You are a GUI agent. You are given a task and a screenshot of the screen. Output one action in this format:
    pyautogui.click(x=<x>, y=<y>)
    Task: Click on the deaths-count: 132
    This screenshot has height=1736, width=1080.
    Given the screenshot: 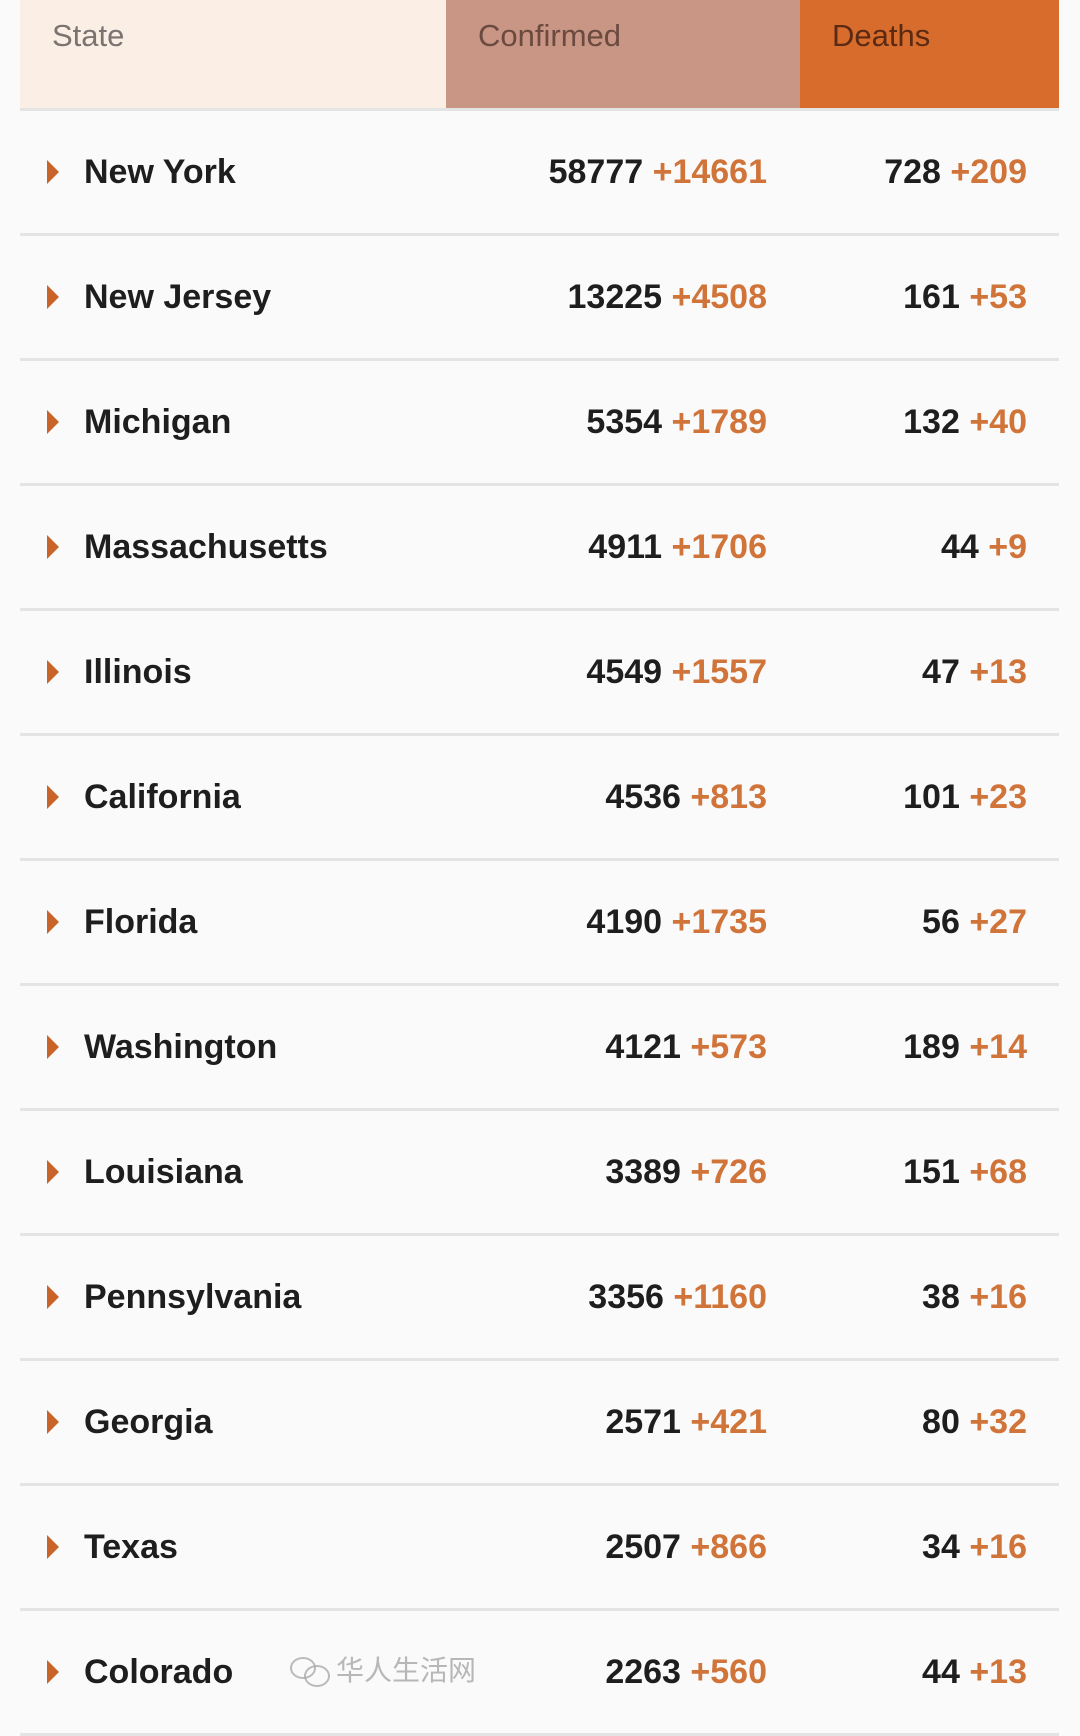 What is the action you would take?
    pyautogui.click(x=931, y=422)
    